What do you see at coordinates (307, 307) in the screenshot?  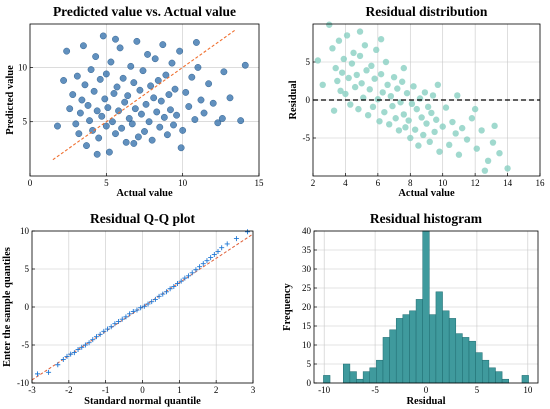 I see `y-tick-label: 20` at bounding box center [307, 307].